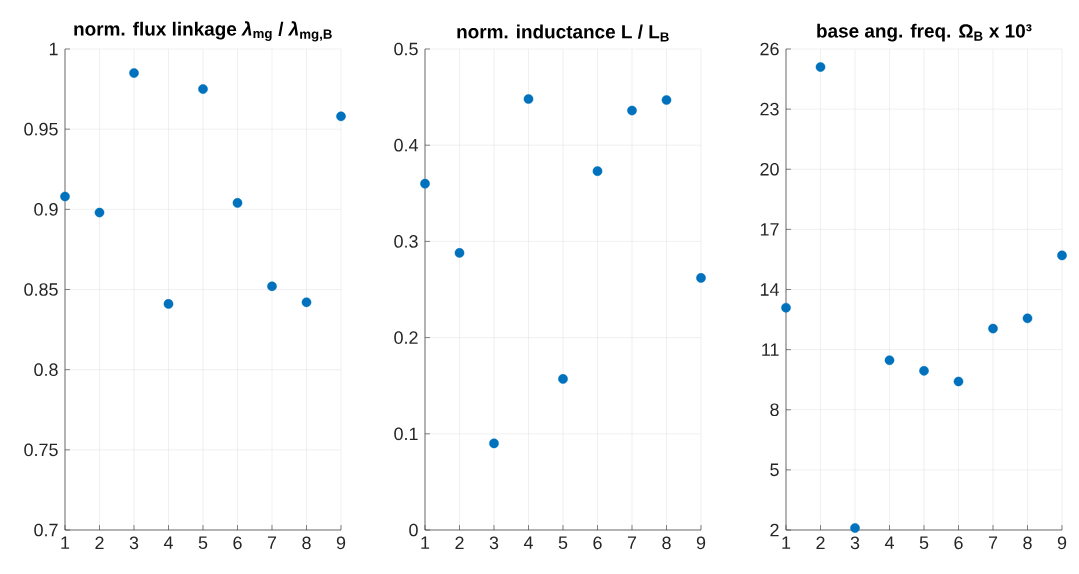 This screenshot has width=1079, height=574. Describe the element at coordinates (46, 530) in the screenshot. I see `y-tick-label: 0.7` at that location.